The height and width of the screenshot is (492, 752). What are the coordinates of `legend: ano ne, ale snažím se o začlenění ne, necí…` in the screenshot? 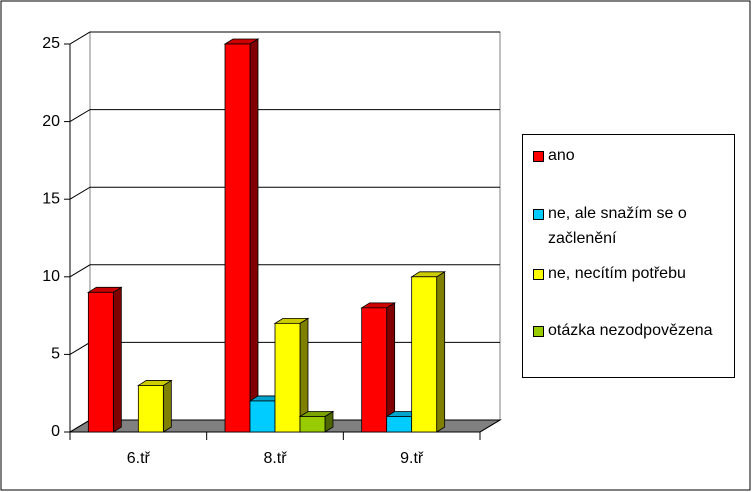 It's located at (628, 256).